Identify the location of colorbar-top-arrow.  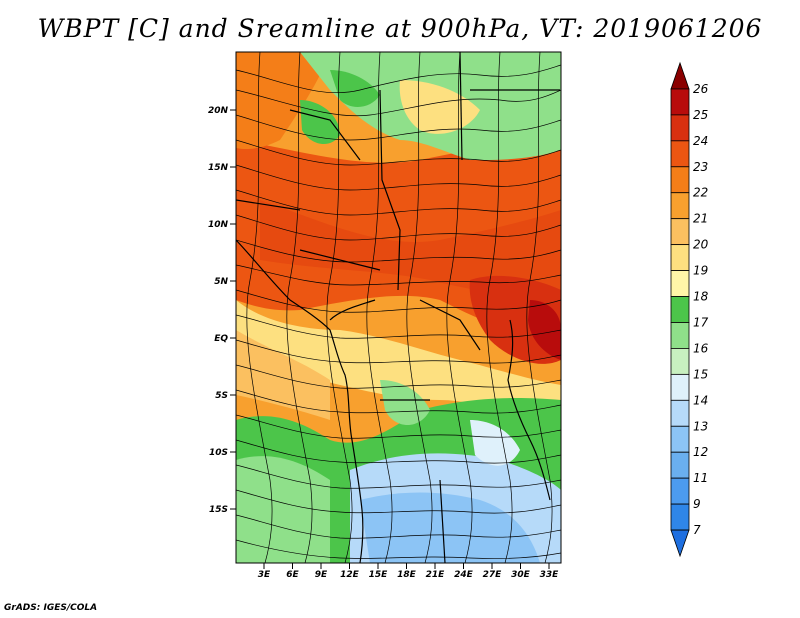
(680, 75).